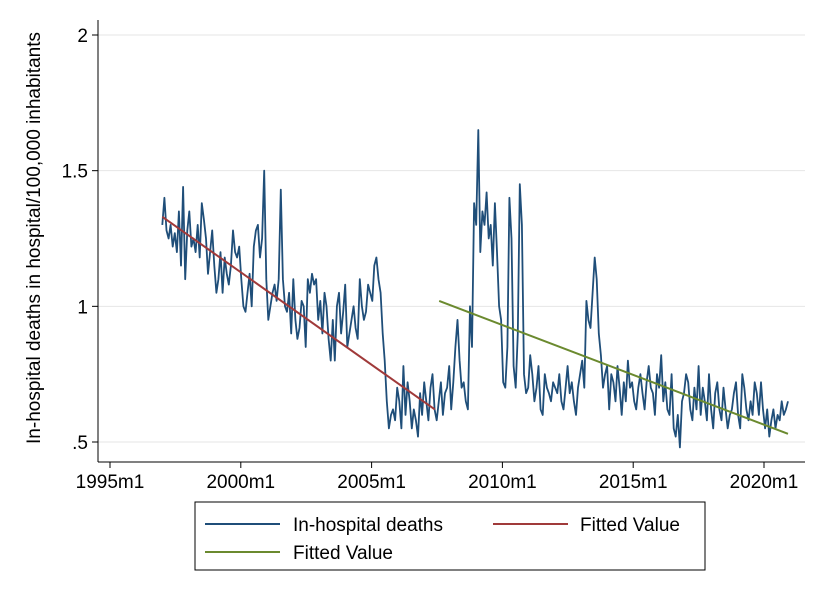 This screenshot has height=599, width=825. Describe the element at coordinates (633, 482) in the screenshot. I see `x-tick-label: 2015m1` at that location.